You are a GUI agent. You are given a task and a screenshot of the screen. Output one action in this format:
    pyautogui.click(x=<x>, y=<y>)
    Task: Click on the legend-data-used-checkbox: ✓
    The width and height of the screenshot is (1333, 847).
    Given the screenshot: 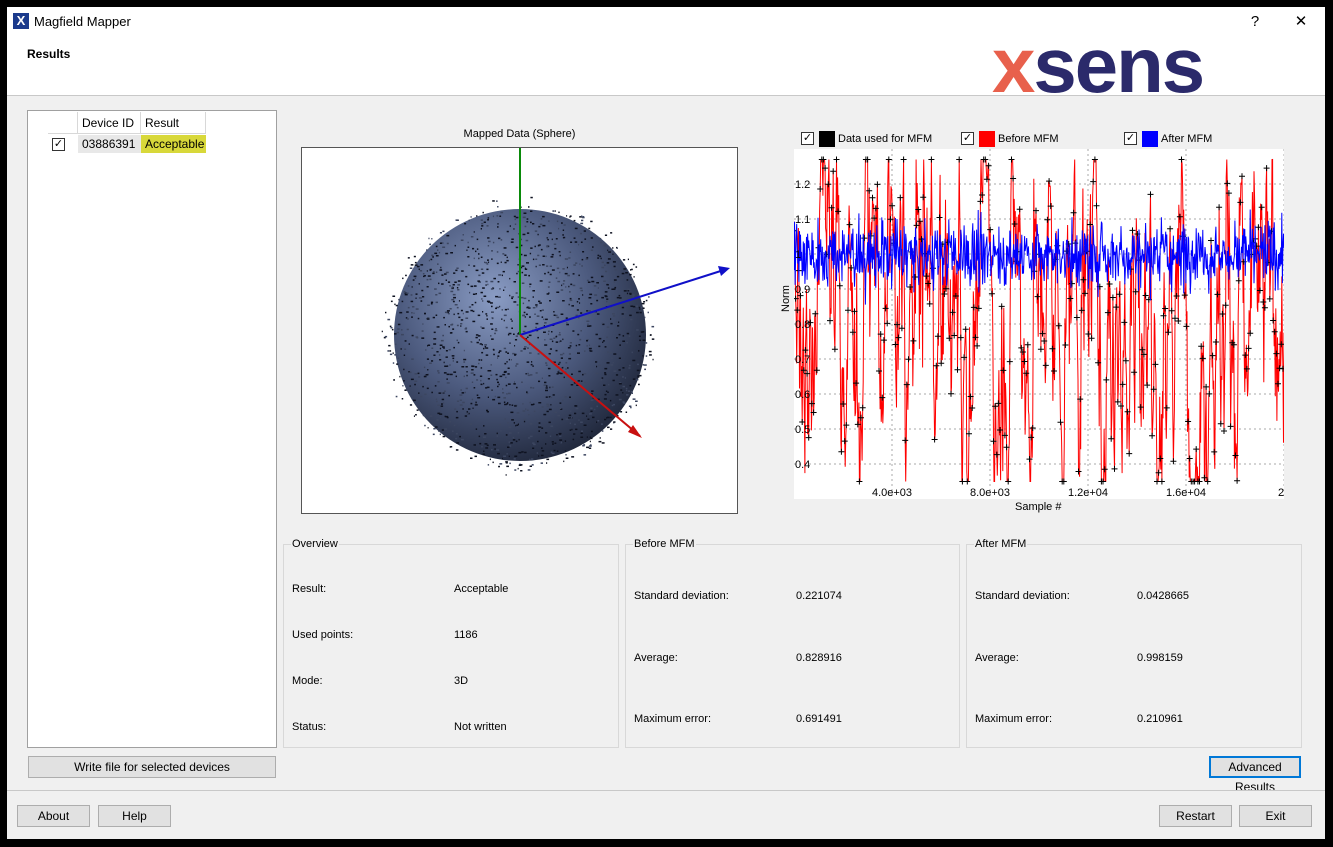 What is the action you would take?
    pyautogui.click(x=807, y=138)
    